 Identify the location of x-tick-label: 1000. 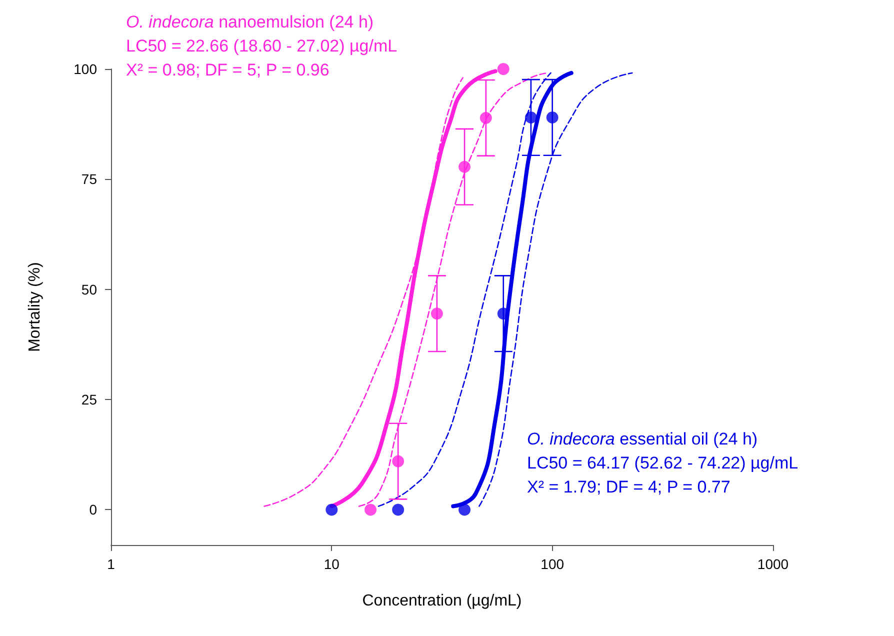
(773, 564).